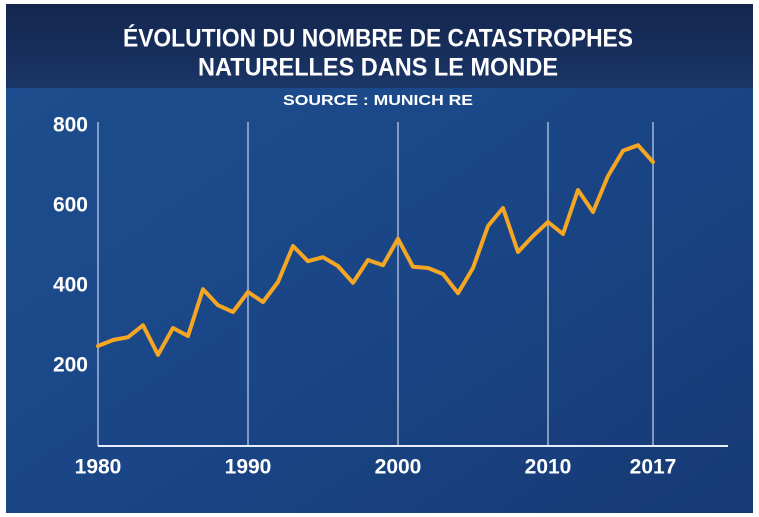  Describe the element at coordinates (378, 100) in the screenshot. I see `chart-subtitle: SOURCE : MUNICH RE` at that location.